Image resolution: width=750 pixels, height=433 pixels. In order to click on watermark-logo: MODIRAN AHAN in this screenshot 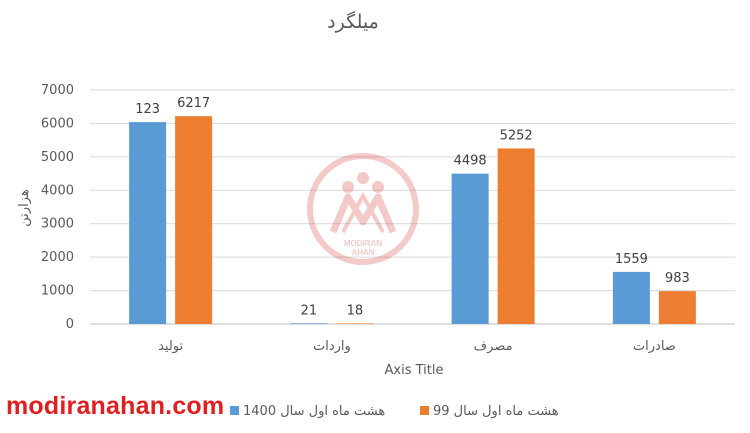, I will do `click(363, 209)`.